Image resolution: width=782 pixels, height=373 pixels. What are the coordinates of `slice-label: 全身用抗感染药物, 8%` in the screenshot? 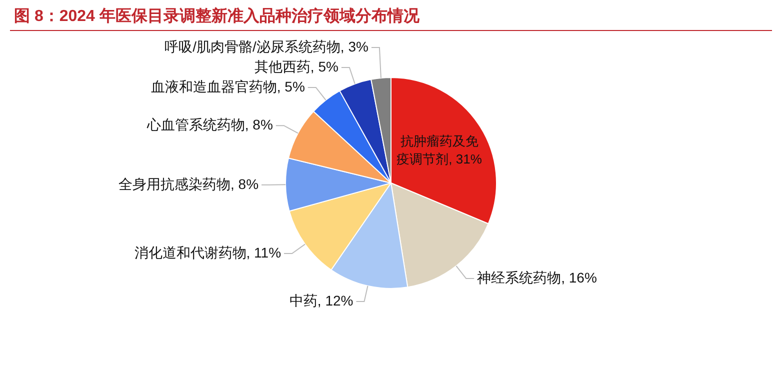 It's located at (188, 184).